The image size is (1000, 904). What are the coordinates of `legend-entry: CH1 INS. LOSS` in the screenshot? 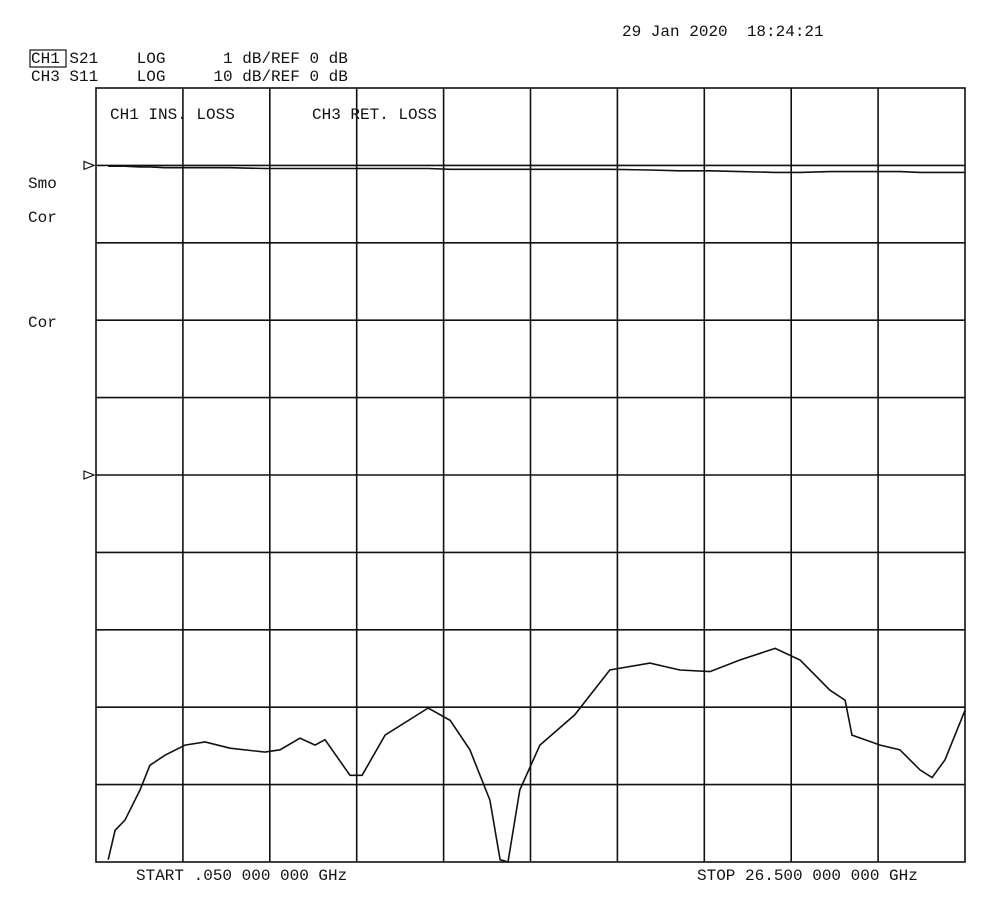 It's located at (172, 115).